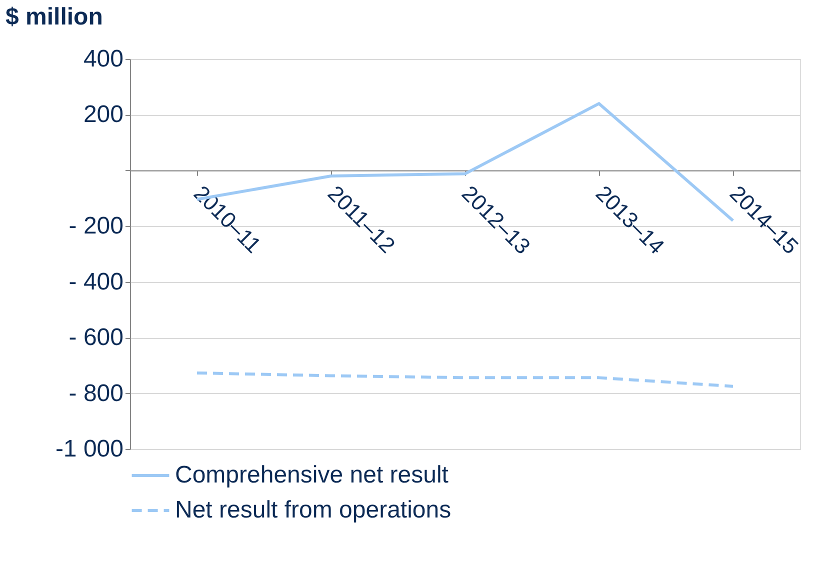 The height and width of the screenshot is (569, 822). I want to click on y-tick-label: 200, so click(103, 114).